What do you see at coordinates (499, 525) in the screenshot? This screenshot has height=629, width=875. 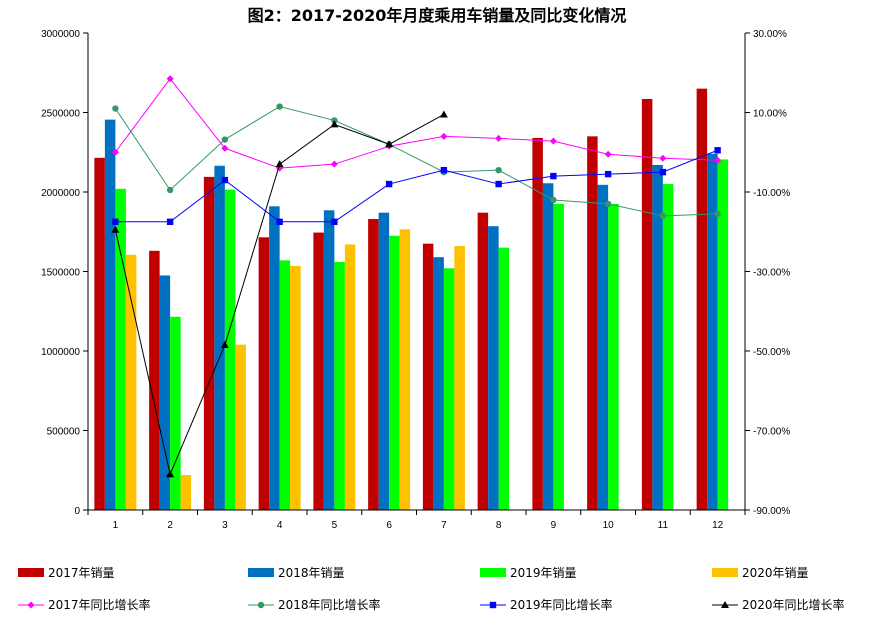 I see `x-tick-label: 8` at bounding box center [499, 525].